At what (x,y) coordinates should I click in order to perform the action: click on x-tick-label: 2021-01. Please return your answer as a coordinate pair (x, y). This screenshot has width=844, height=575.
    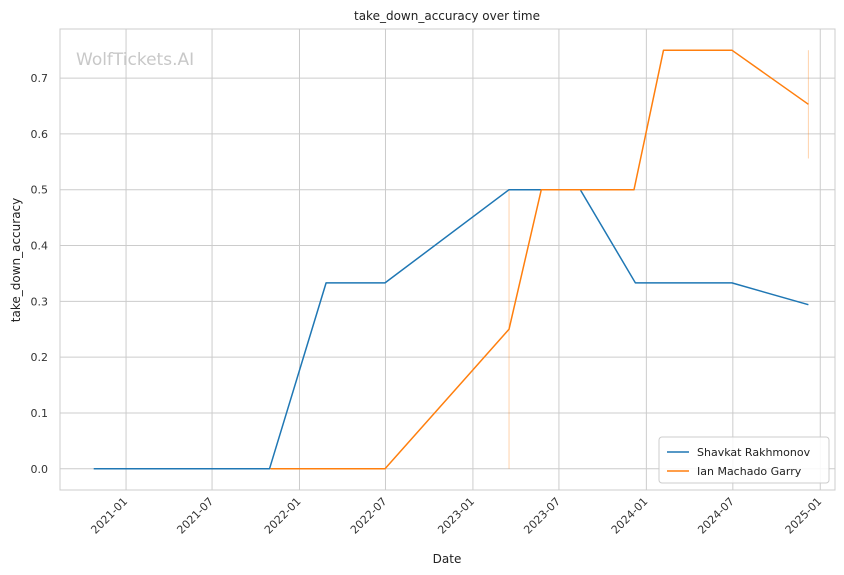
    Looking at the image, I should click on (109, 516).